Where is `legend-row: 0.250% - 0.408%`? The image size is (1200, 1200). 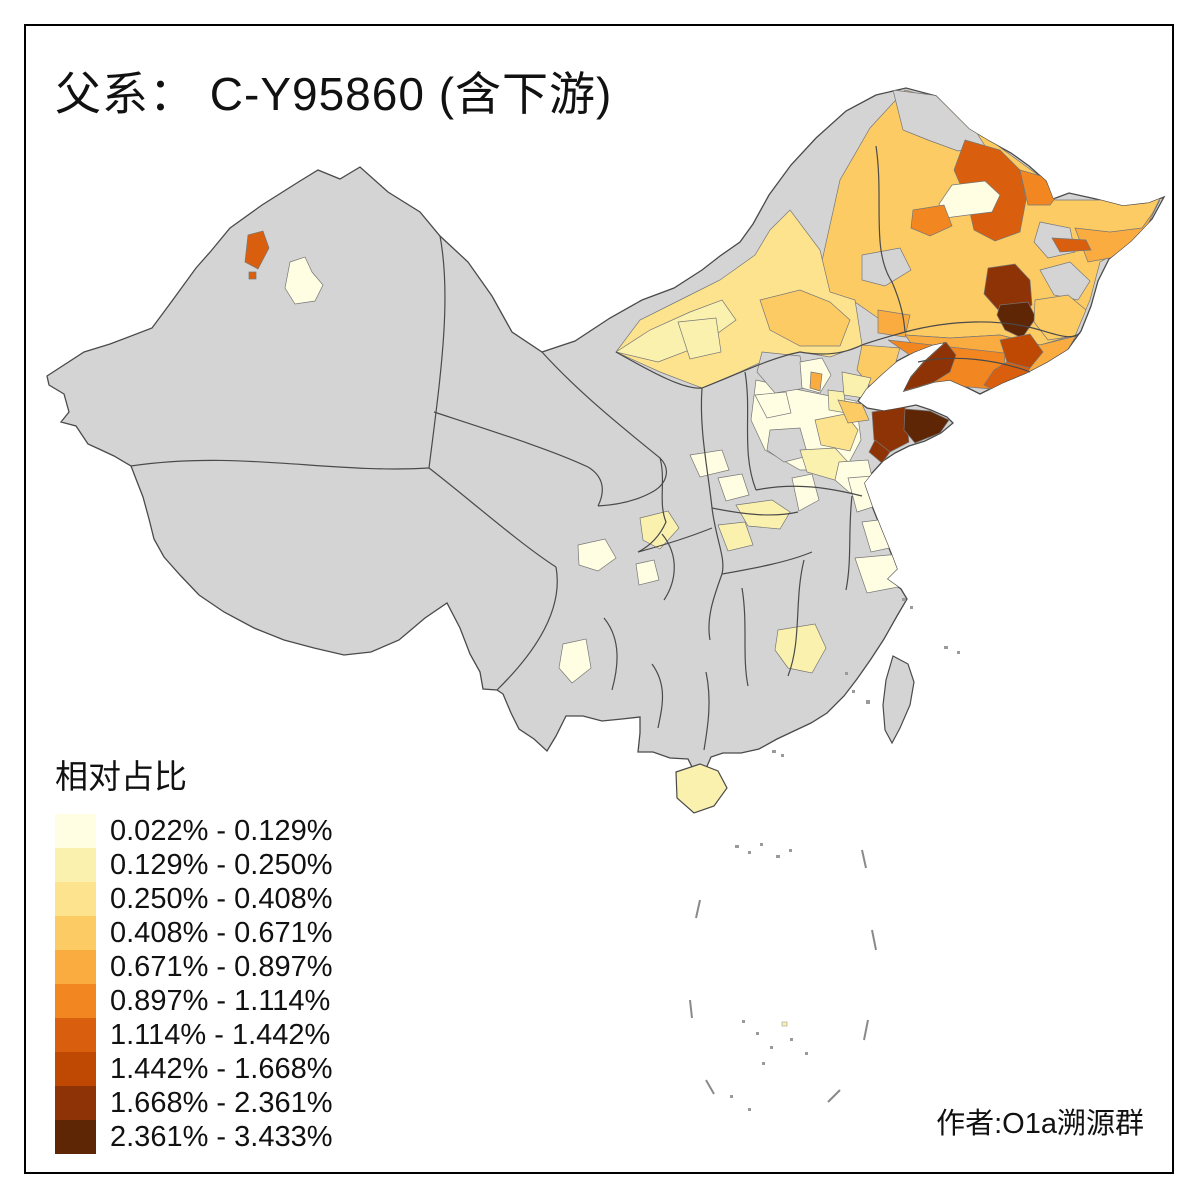 legend-row: 0.250% - 0.408% is located at coordinates (193, 899).